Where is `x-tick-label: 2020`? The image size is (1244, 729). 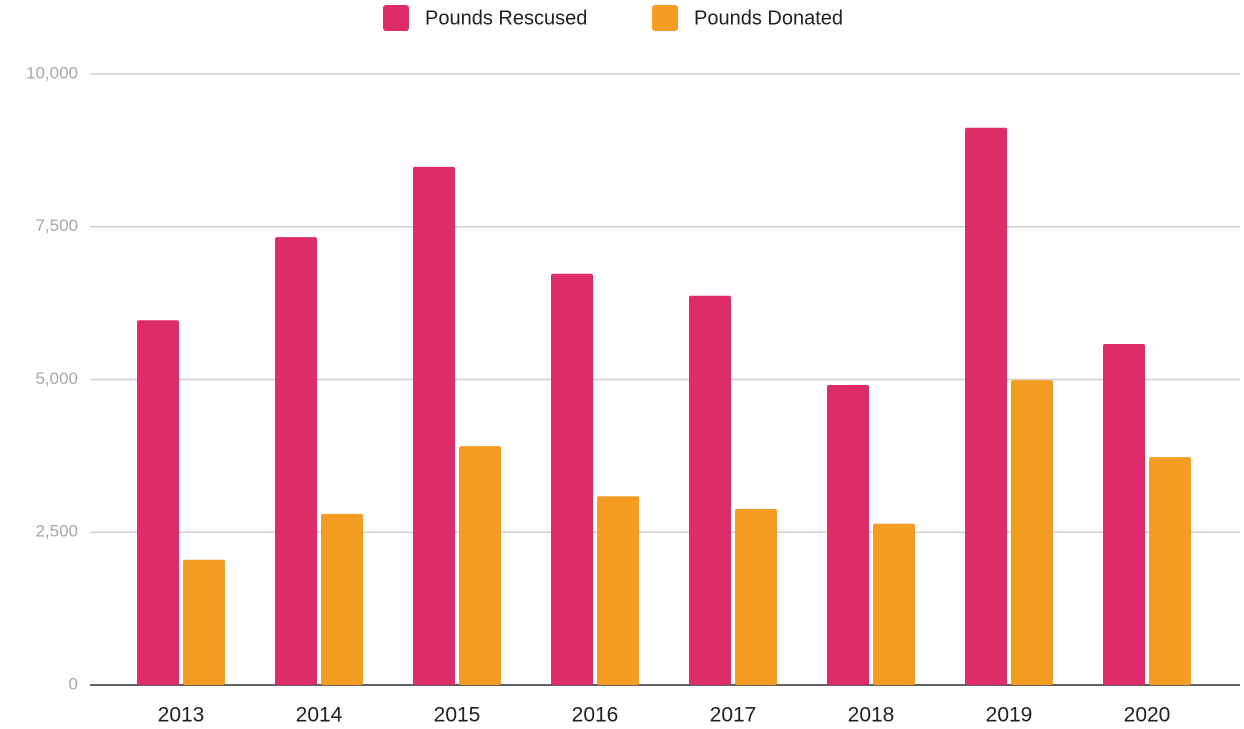 x-tick-label: 2020 is located at coordinates (1147, 715).